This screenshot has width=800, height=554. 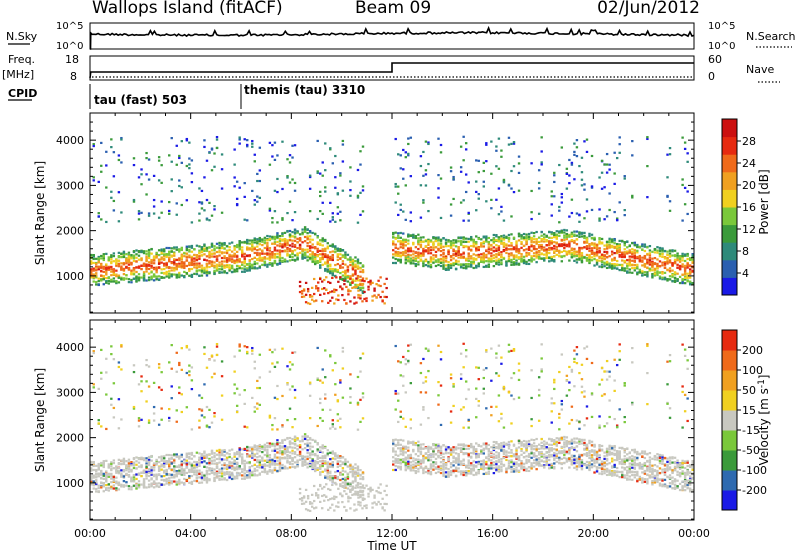 What do you see at coordinates (711, 76) in the screenshot?
I see `freq-right-tick-bottom: 0` at bounding box center [711, 76].